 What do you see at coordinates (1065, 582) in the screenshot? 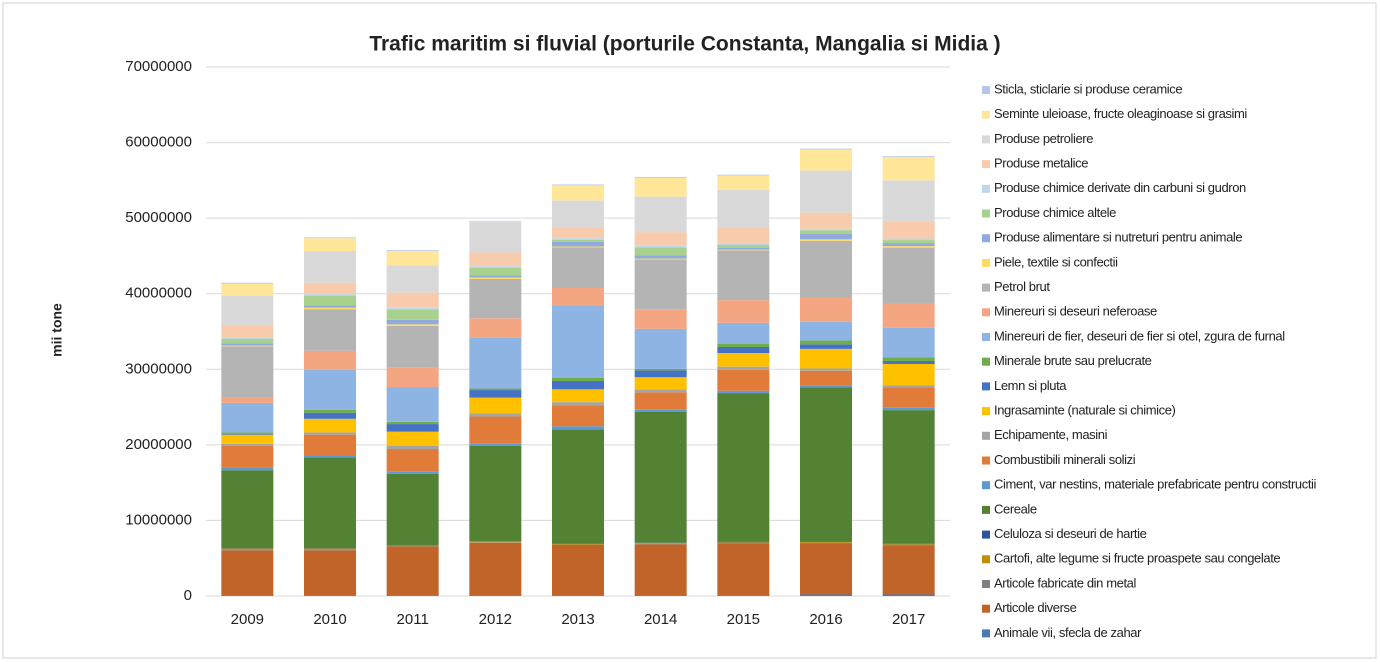
I see `legend-label: Articole fabricate din metal` at bounding box center [1065, 582].